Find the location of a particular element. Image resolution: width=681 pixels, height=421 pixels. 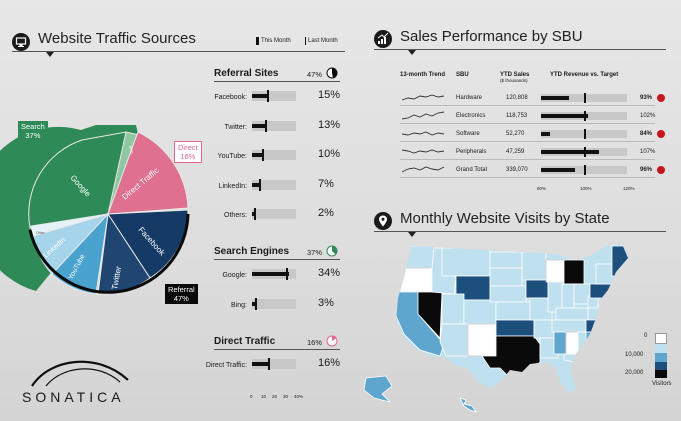

state-sd is located at coordinates (506, 277).